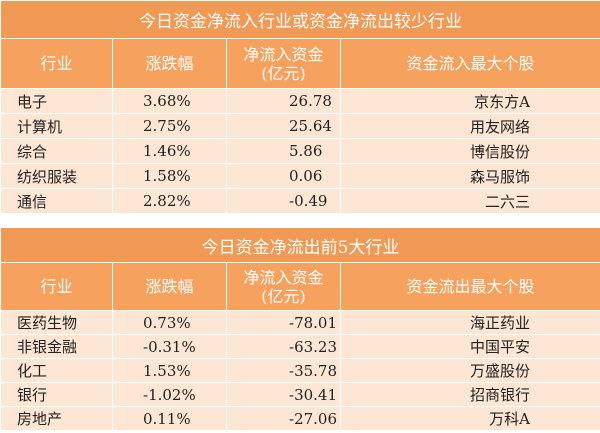  Describe the element at coordinates (56, 126) in the screenshot. I see `industry-cell: 计算机` at that location.